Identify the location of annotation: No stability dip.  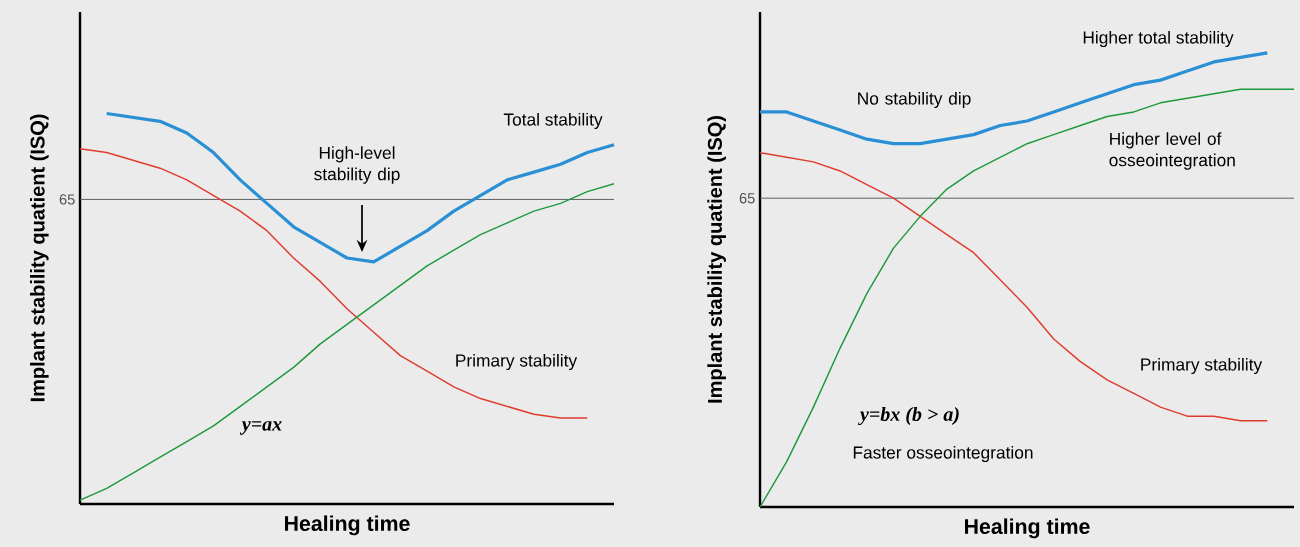
(914, 100).